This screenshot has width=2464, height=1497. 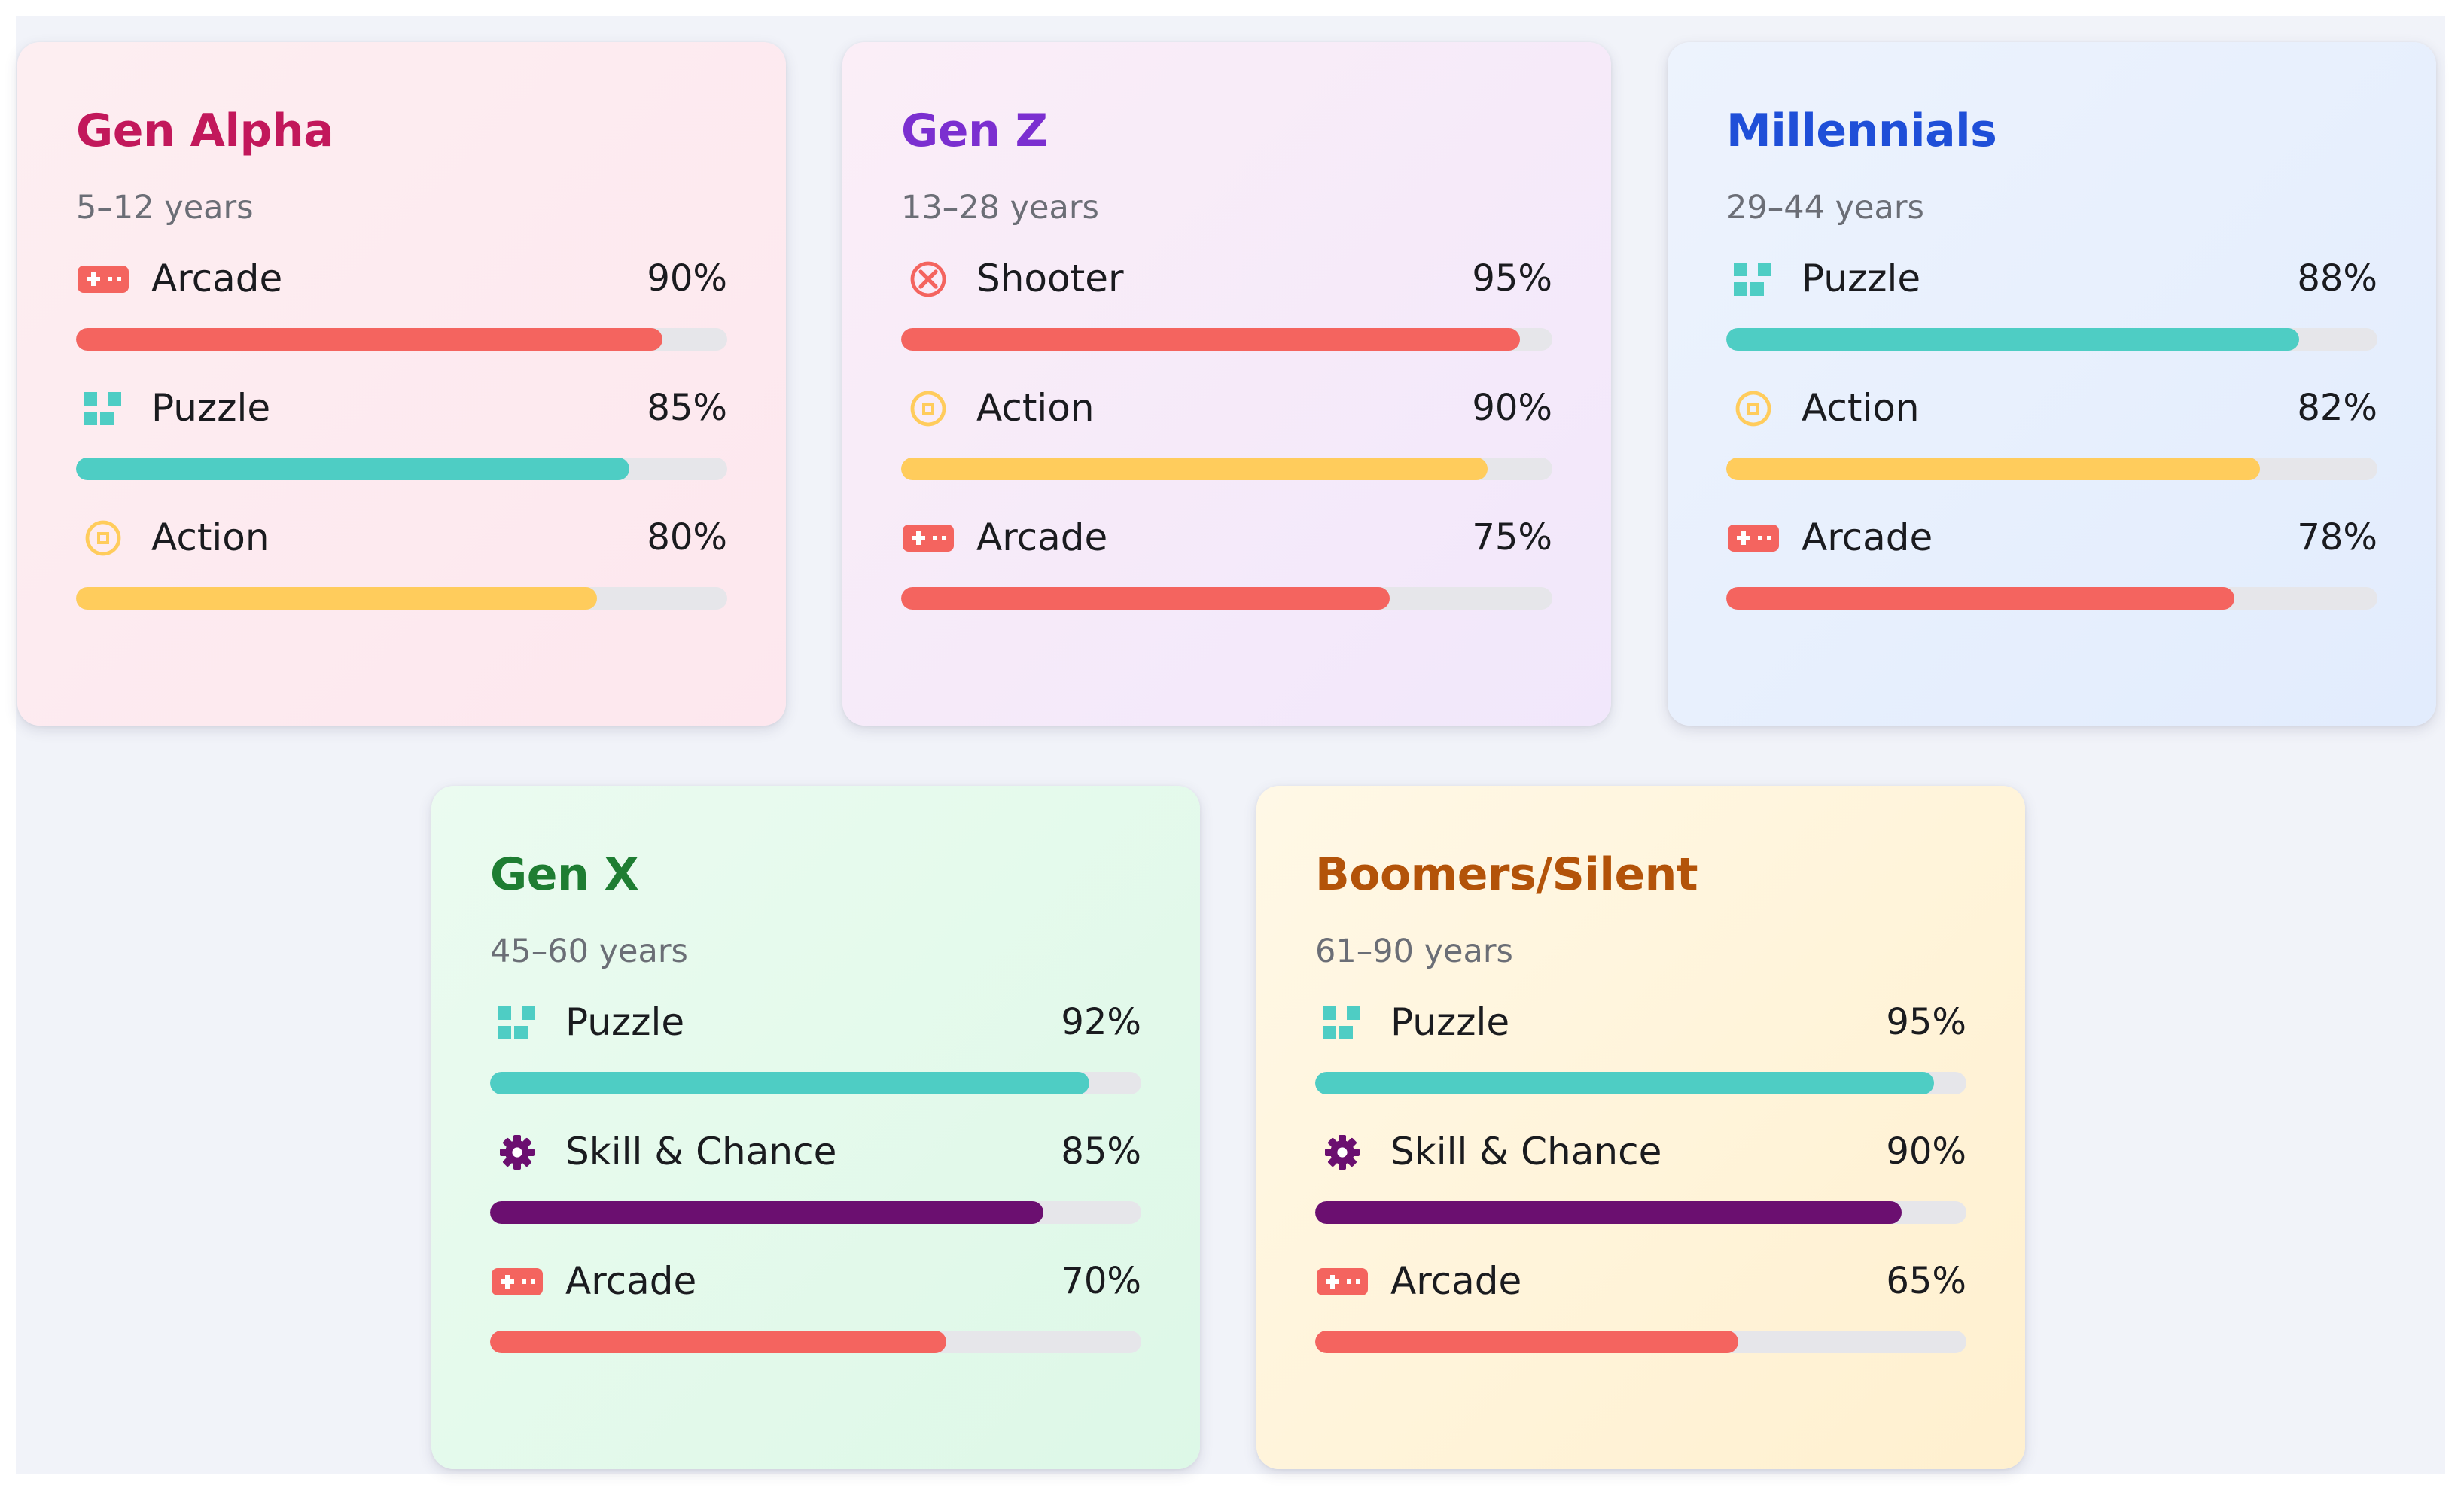 I want to click on genre-row: Action 82%, so click(x=2051, y=424).